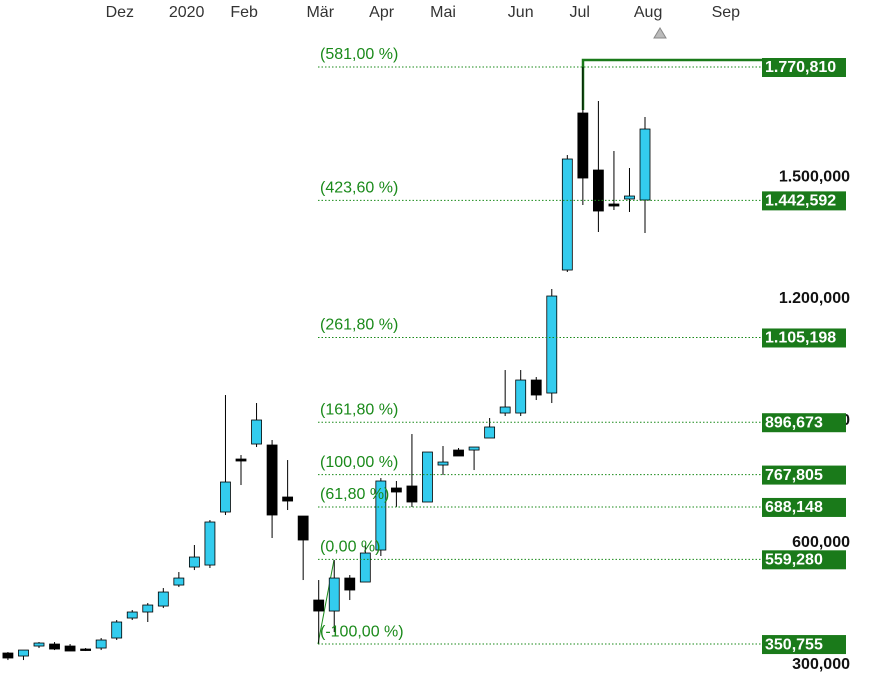  I want to click on fib-value-box: 688,148, so click(804, 507).